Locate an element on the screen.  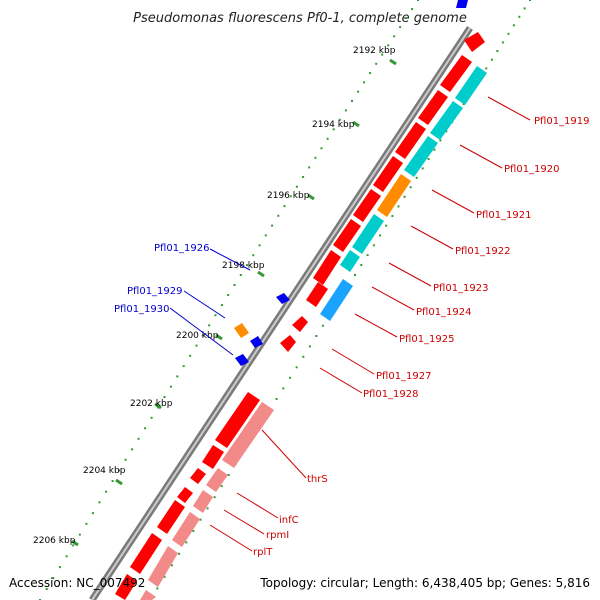
gene-label: Pfl01_1928 is located at coordinates (391, 394).